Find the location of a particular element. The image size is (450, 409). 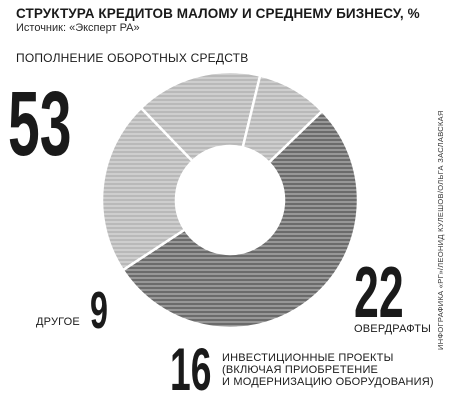

slice-label-overdrafts: ОВЕРДРАФТЫ is located at coordinates (393, 329).